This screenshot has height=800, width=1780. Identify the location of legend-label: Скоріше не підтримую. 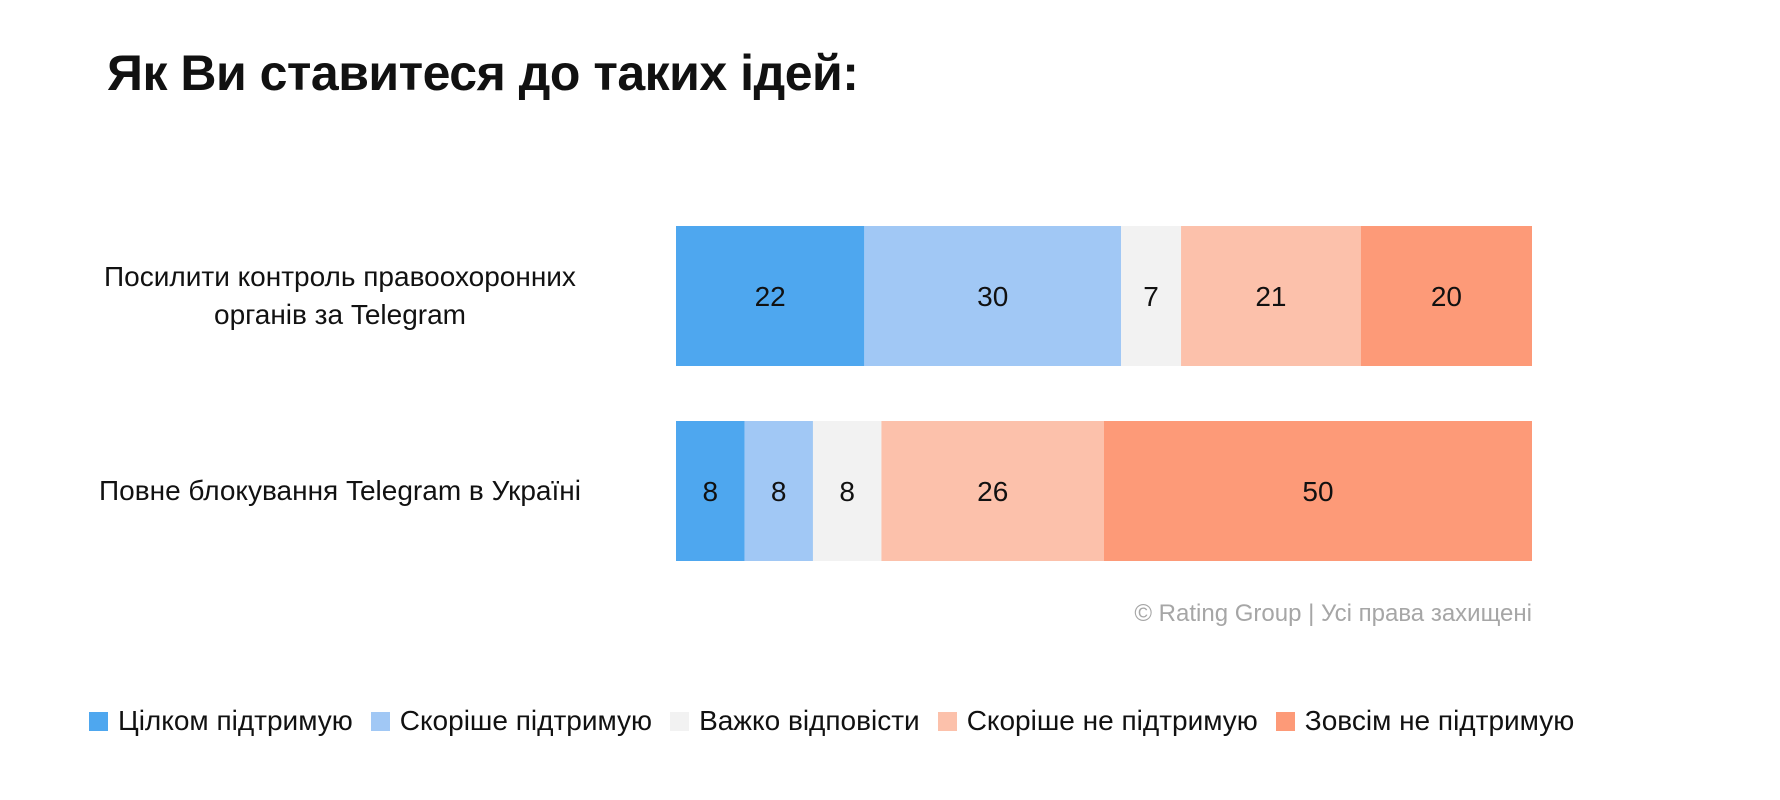
(1112, 720).